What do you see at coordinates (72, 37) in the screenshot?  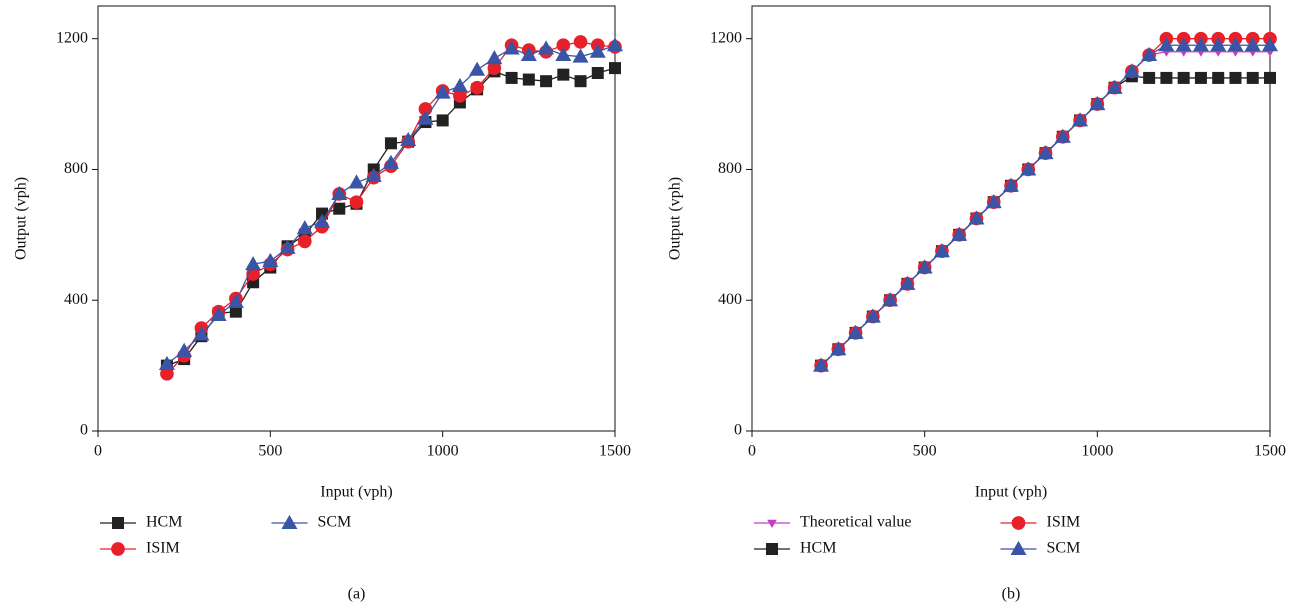 I see `y-tick-label: 1200` at bounding box center [72, 37].